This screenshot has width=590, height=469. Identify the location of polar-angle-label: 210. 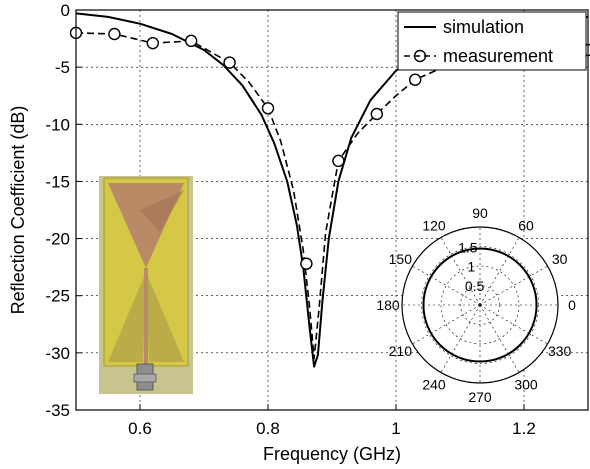
(401, 351).